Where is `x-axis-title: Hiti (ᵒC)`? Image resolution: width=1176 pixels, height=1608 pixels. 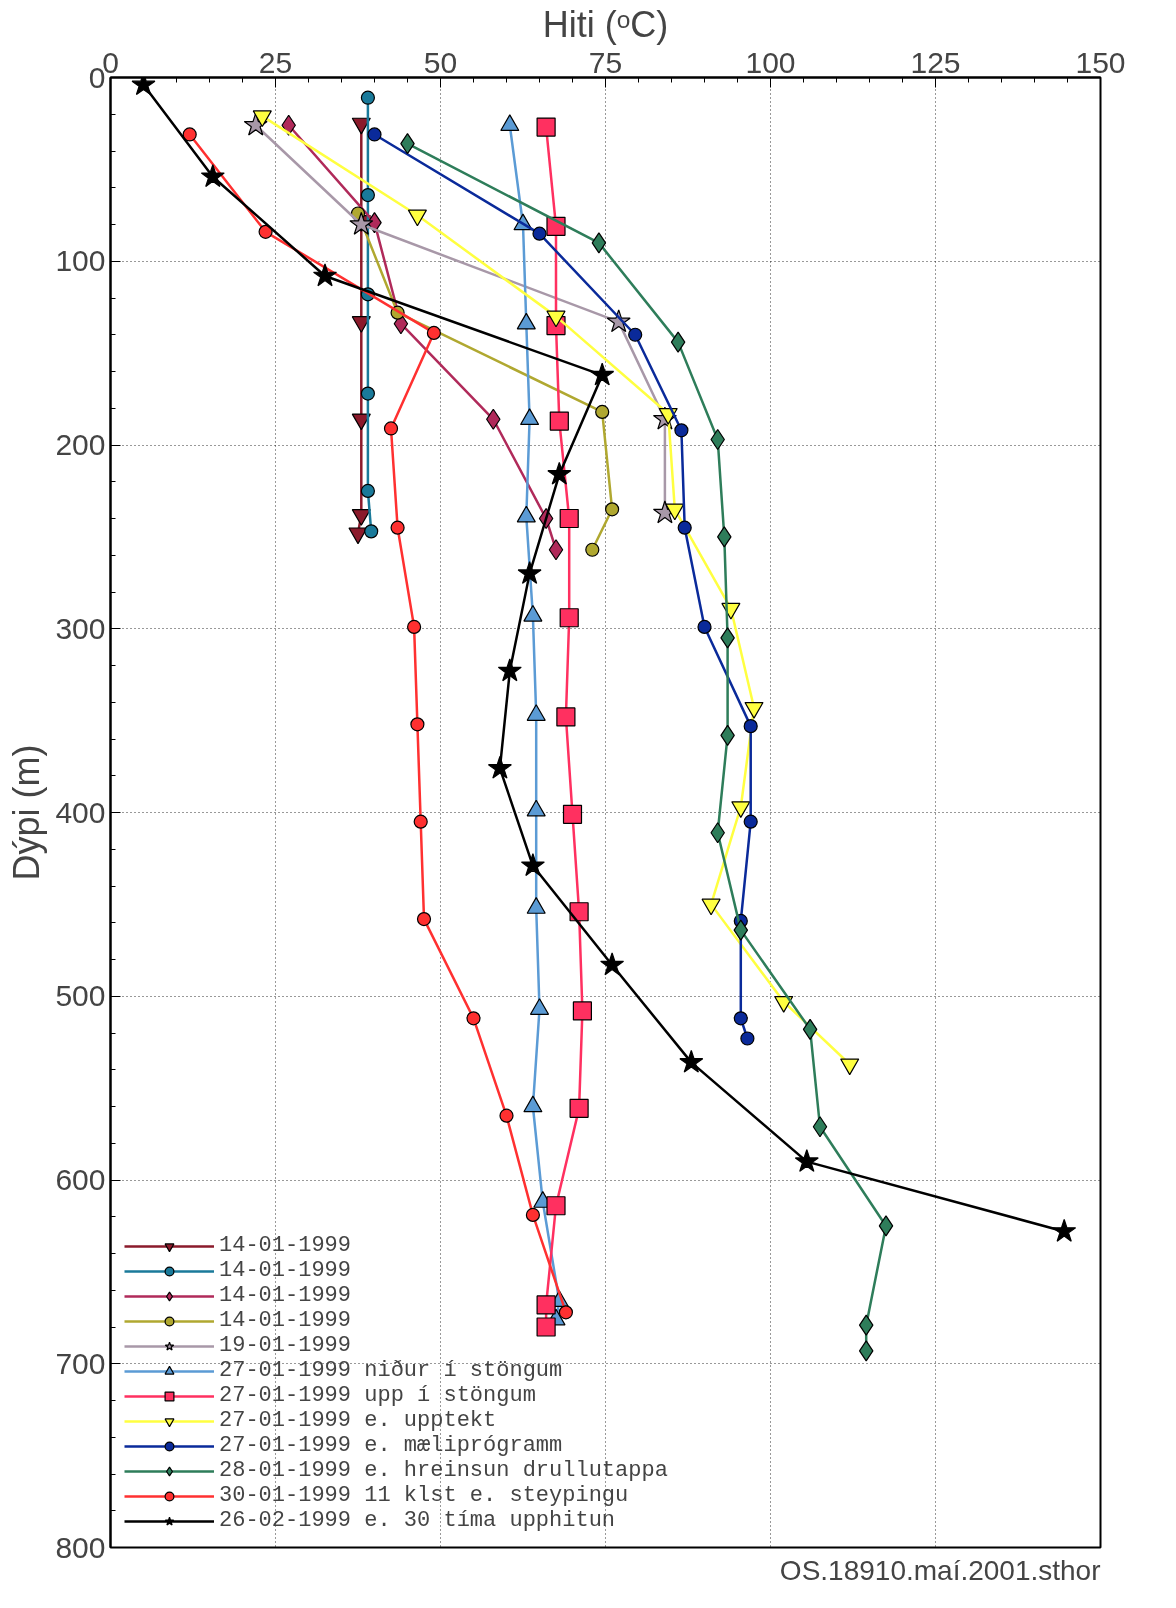
x-axis-title: Hiti (ᵒC) is located at coordinates (605, 24).